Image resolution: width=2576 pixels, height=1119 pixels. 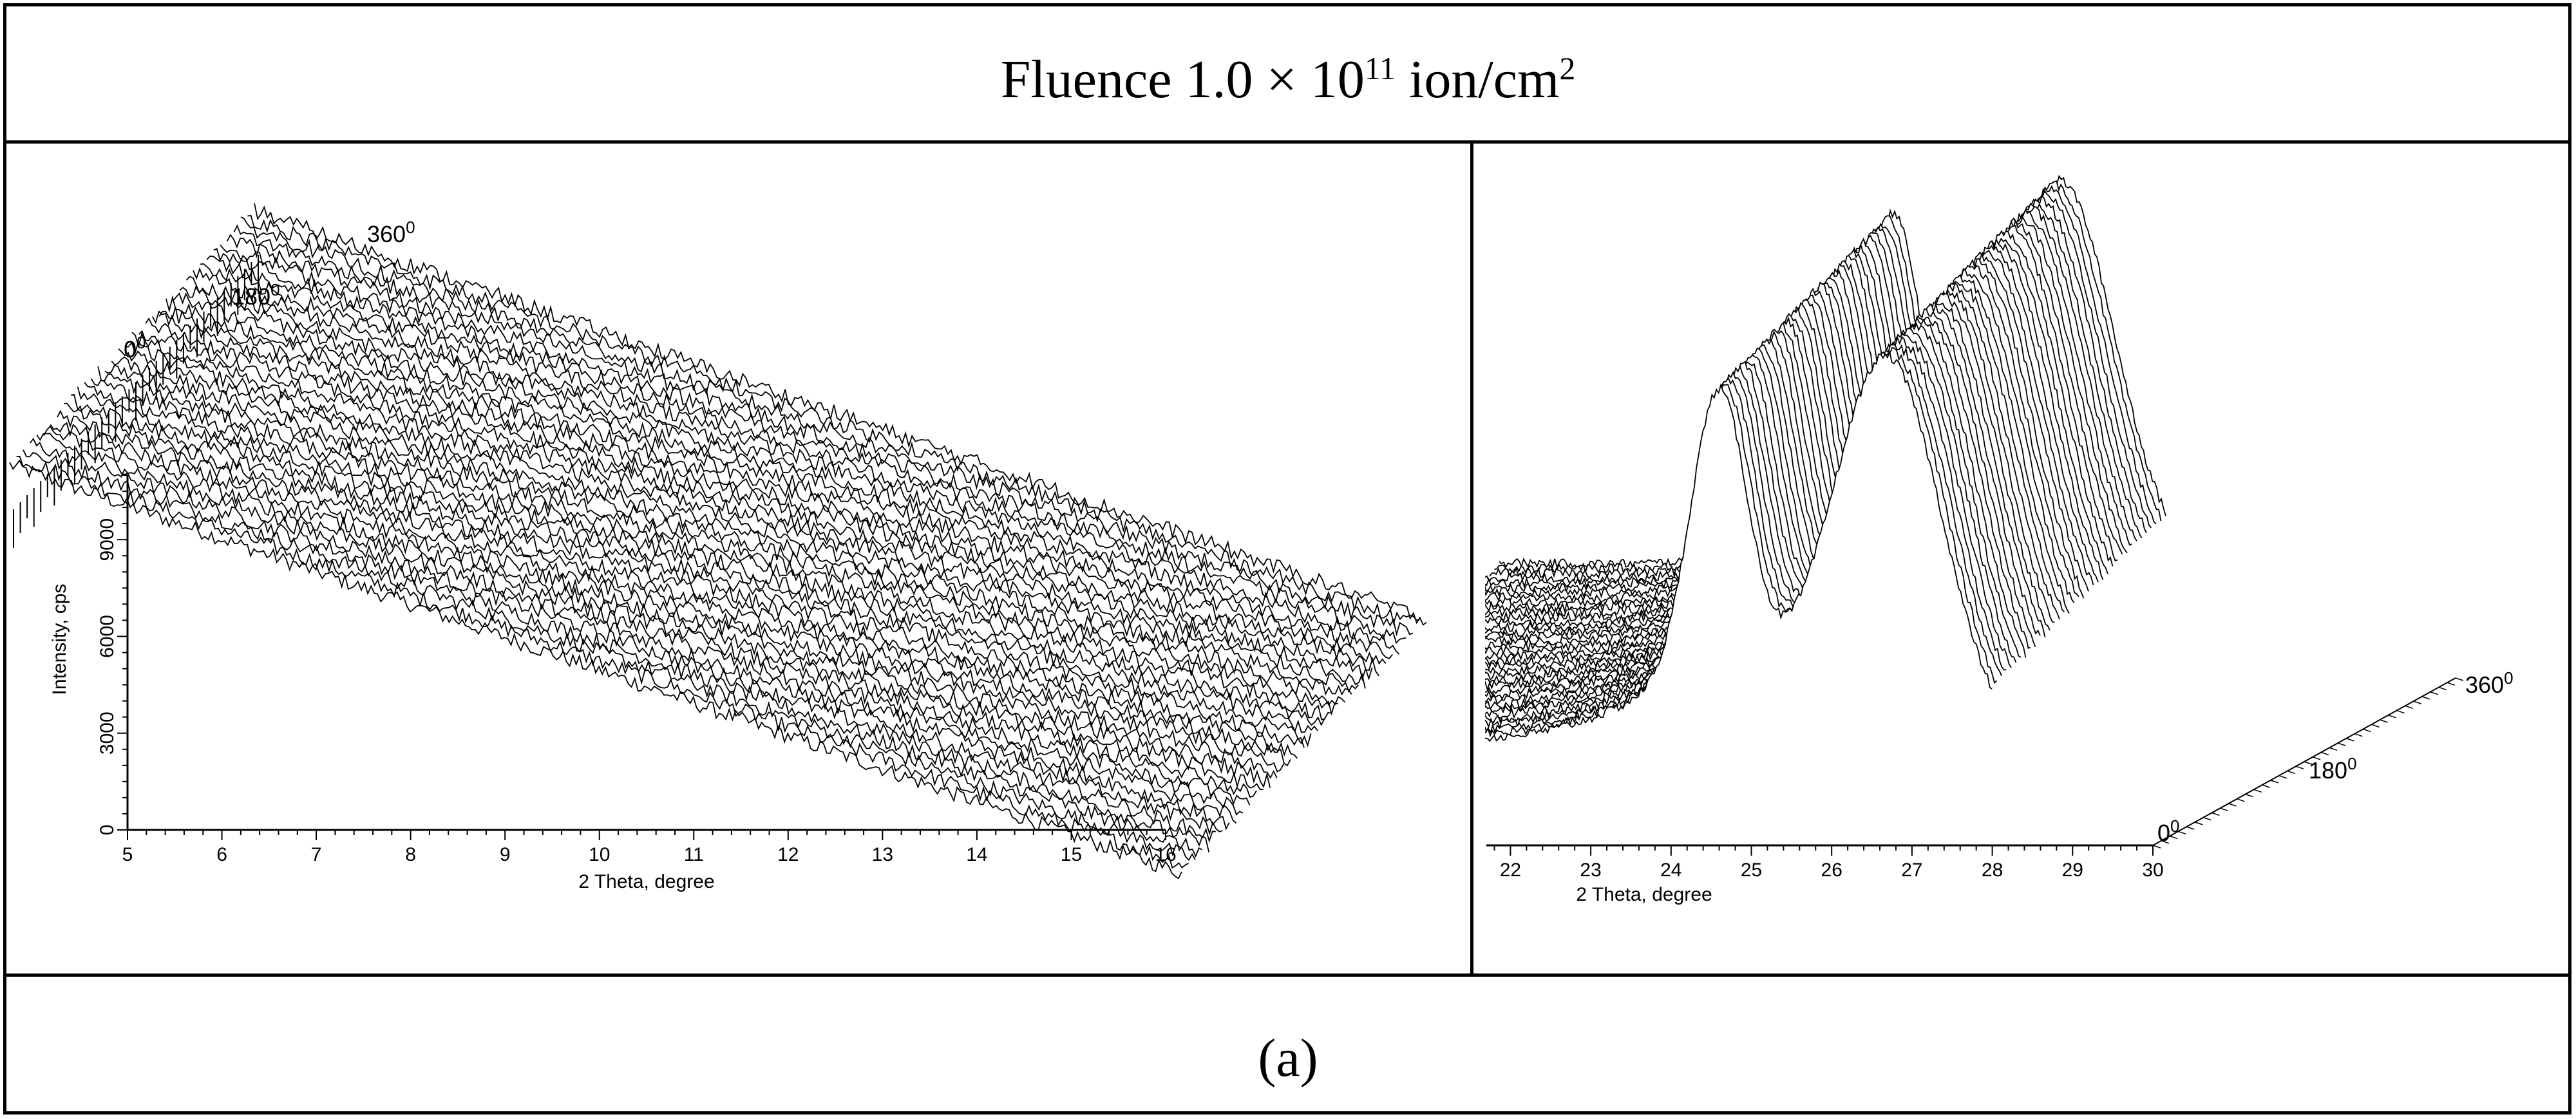 I want to click on x-tick-label: 9, so click(x=506, y=854).